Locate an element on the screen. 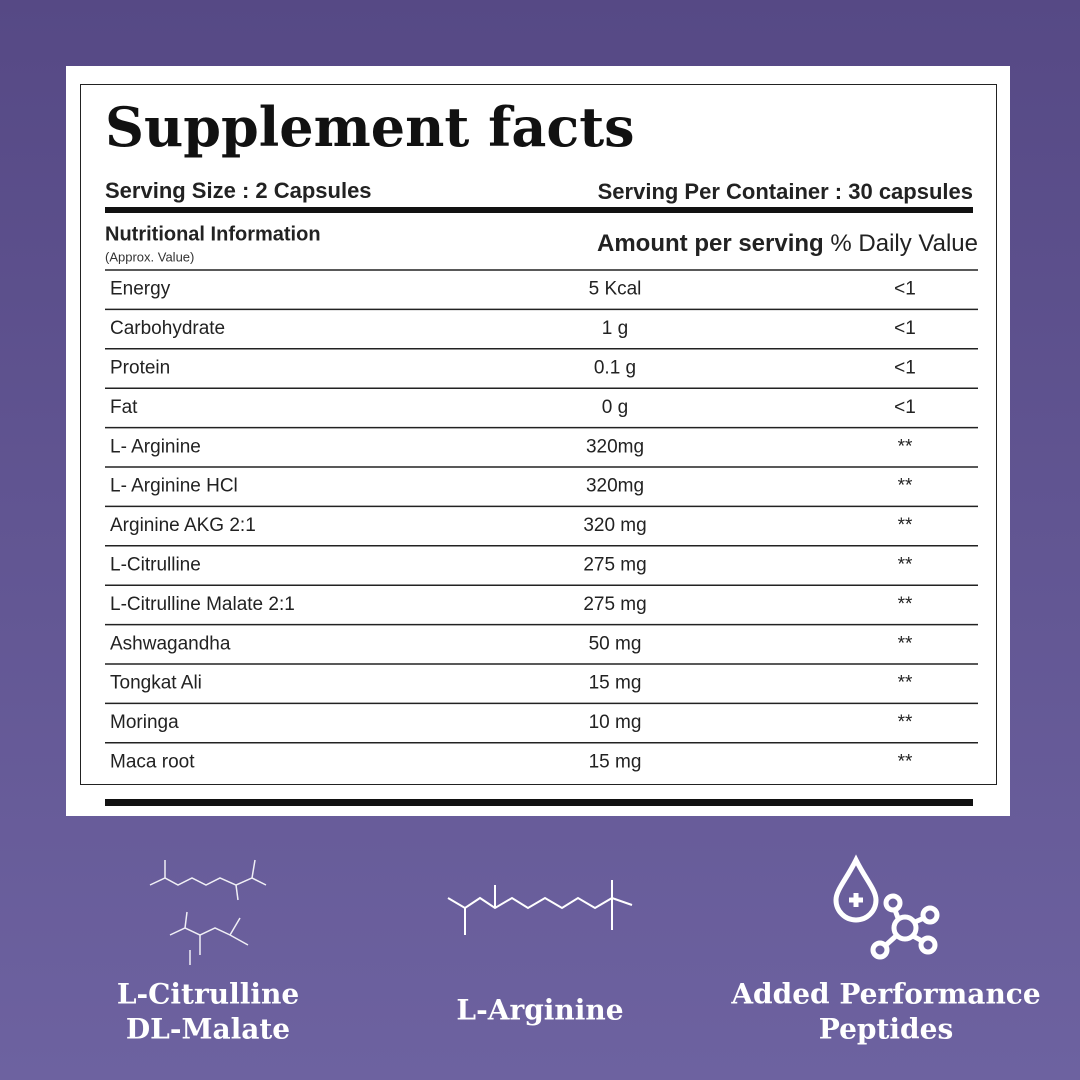  amount-heading: Amount per serving is located at coordinates (710, 243).